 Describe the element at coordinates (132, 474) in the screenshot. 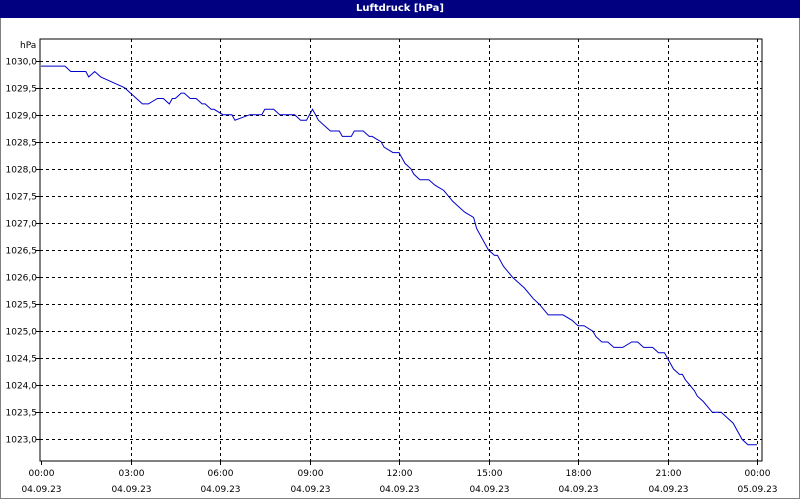

I see `x-tick-time-label: 03:00` at that location.